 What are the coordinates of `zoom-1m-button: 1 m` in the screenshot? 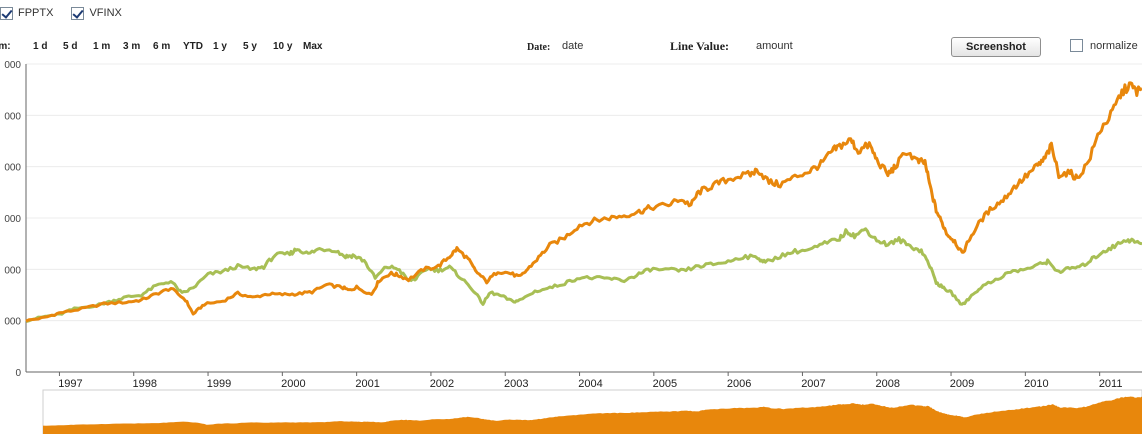 It's located at (102, 46).